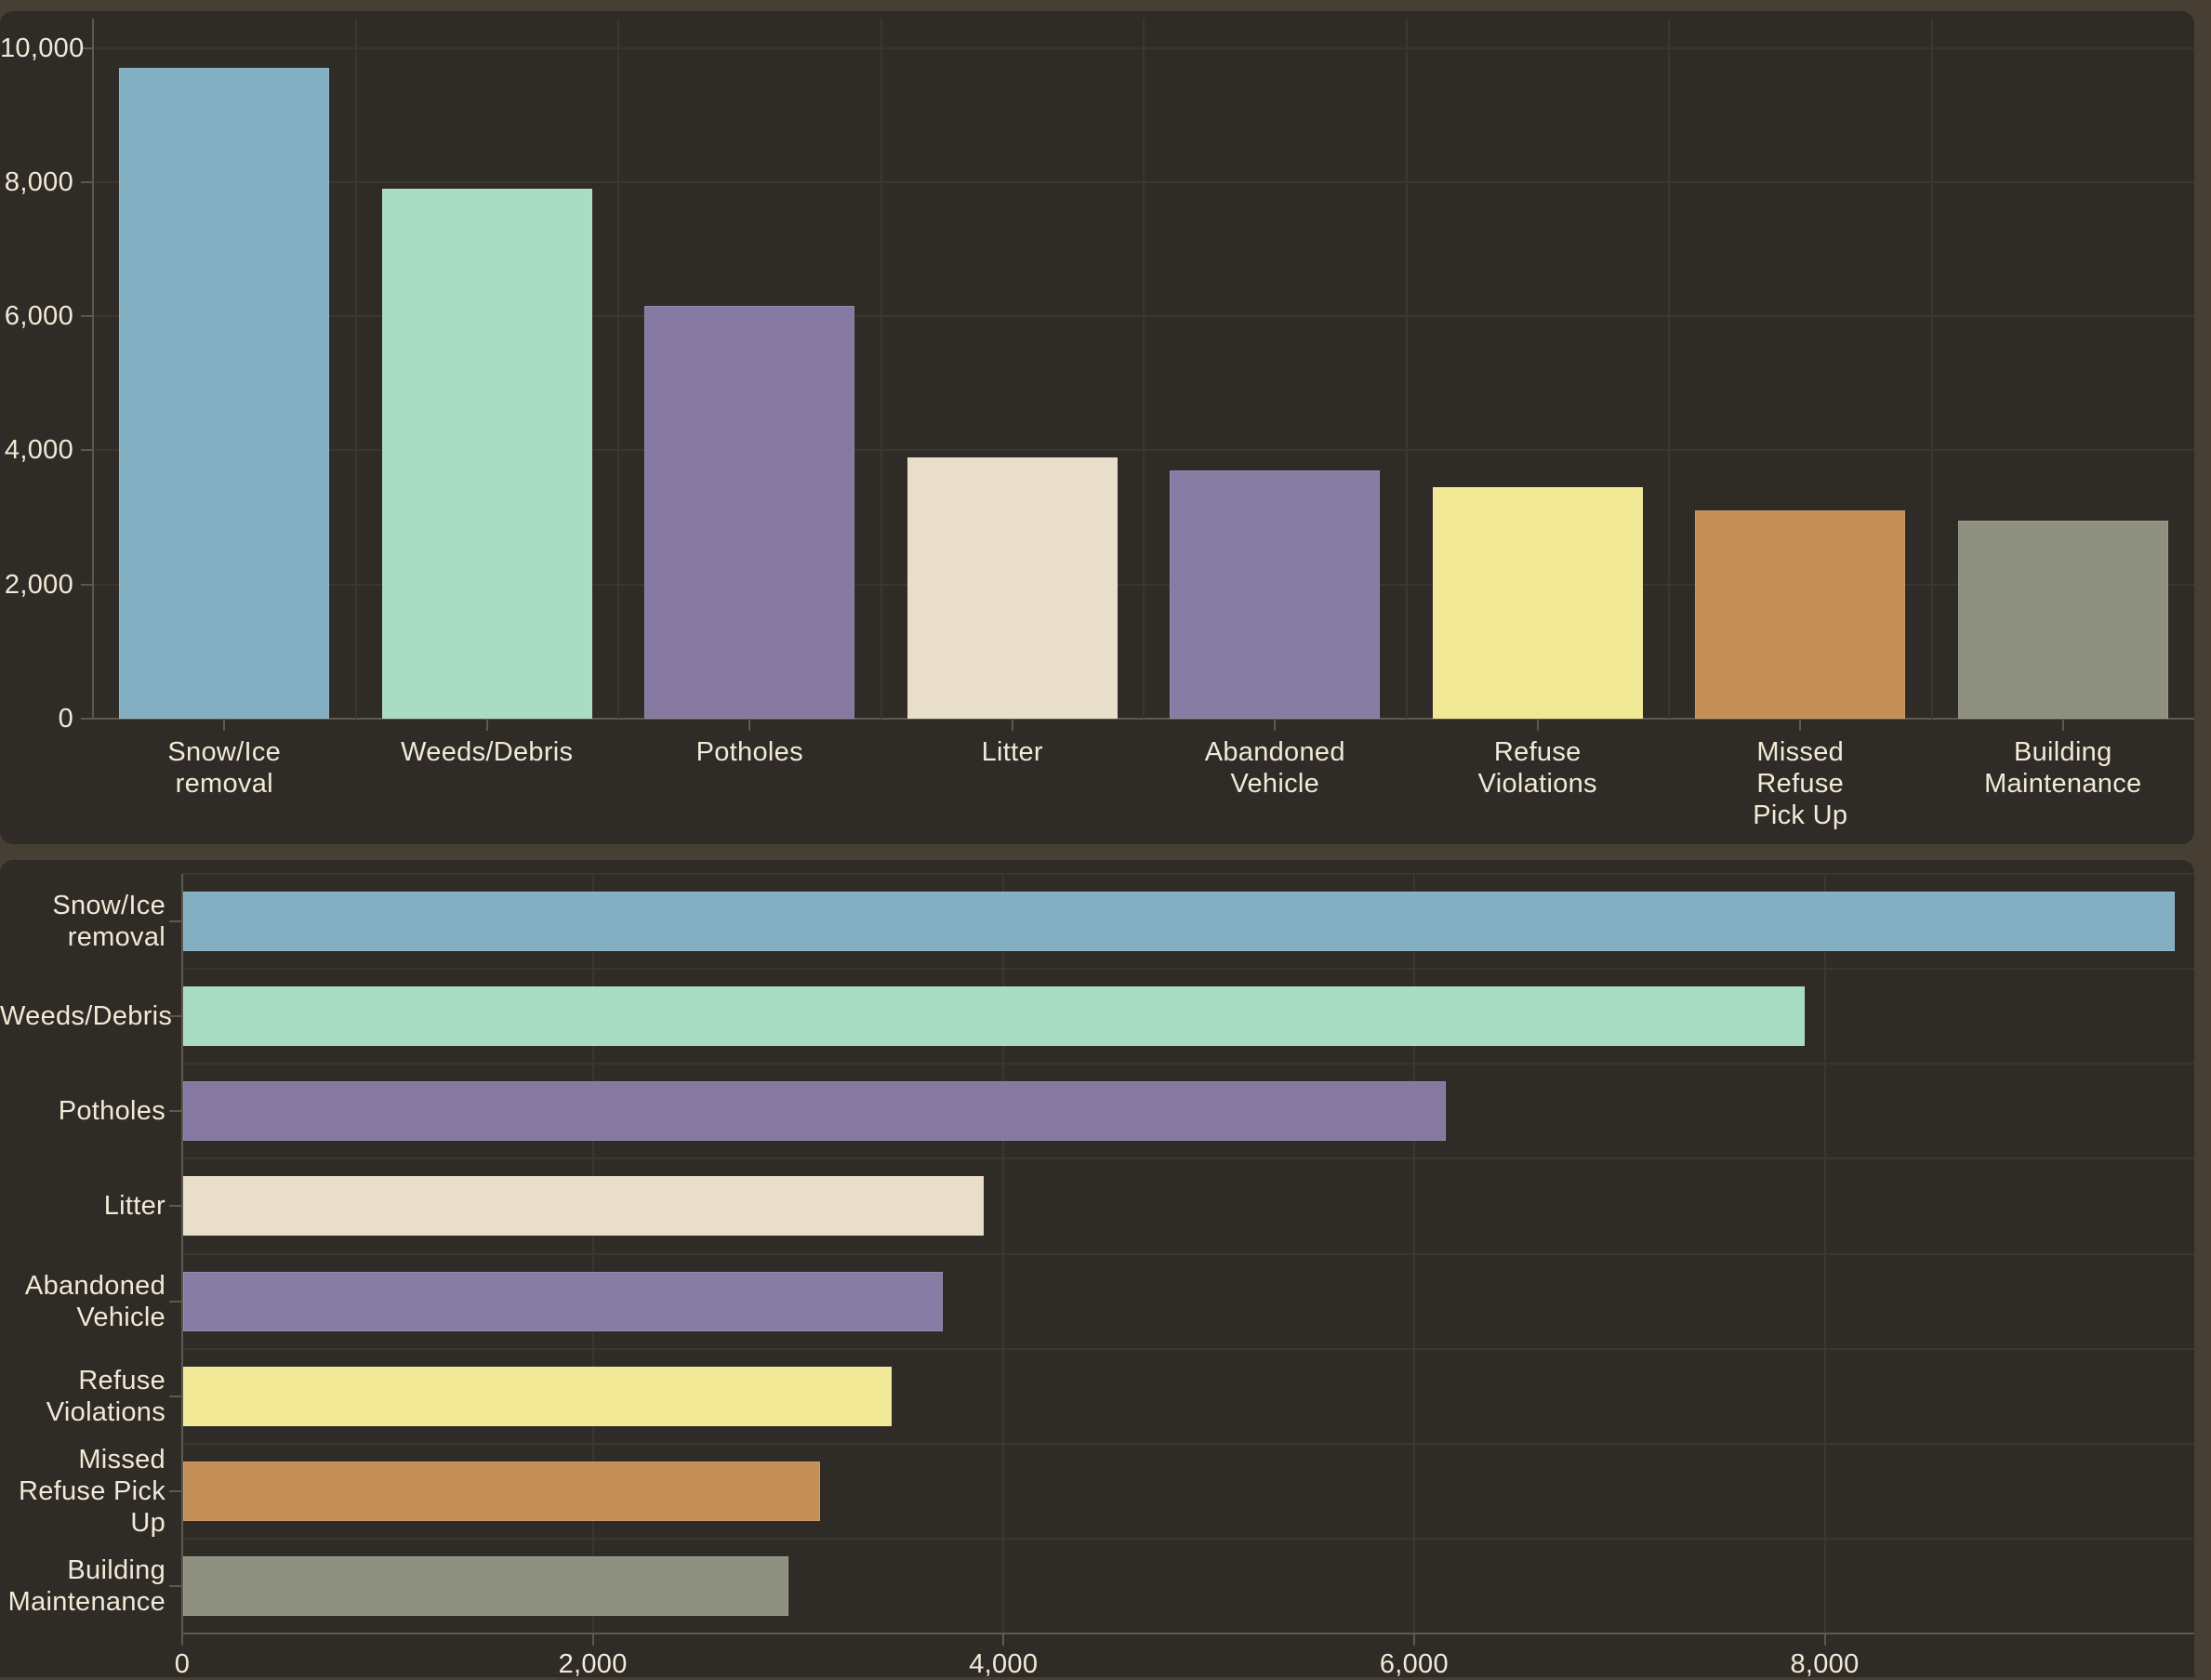 This screenshot has height=1680, width=2211. What do you see at coordinates (38, 316) in the screenshot?
I see `y-axis-tick-label: 6,000` at bounding box center [38, 316].